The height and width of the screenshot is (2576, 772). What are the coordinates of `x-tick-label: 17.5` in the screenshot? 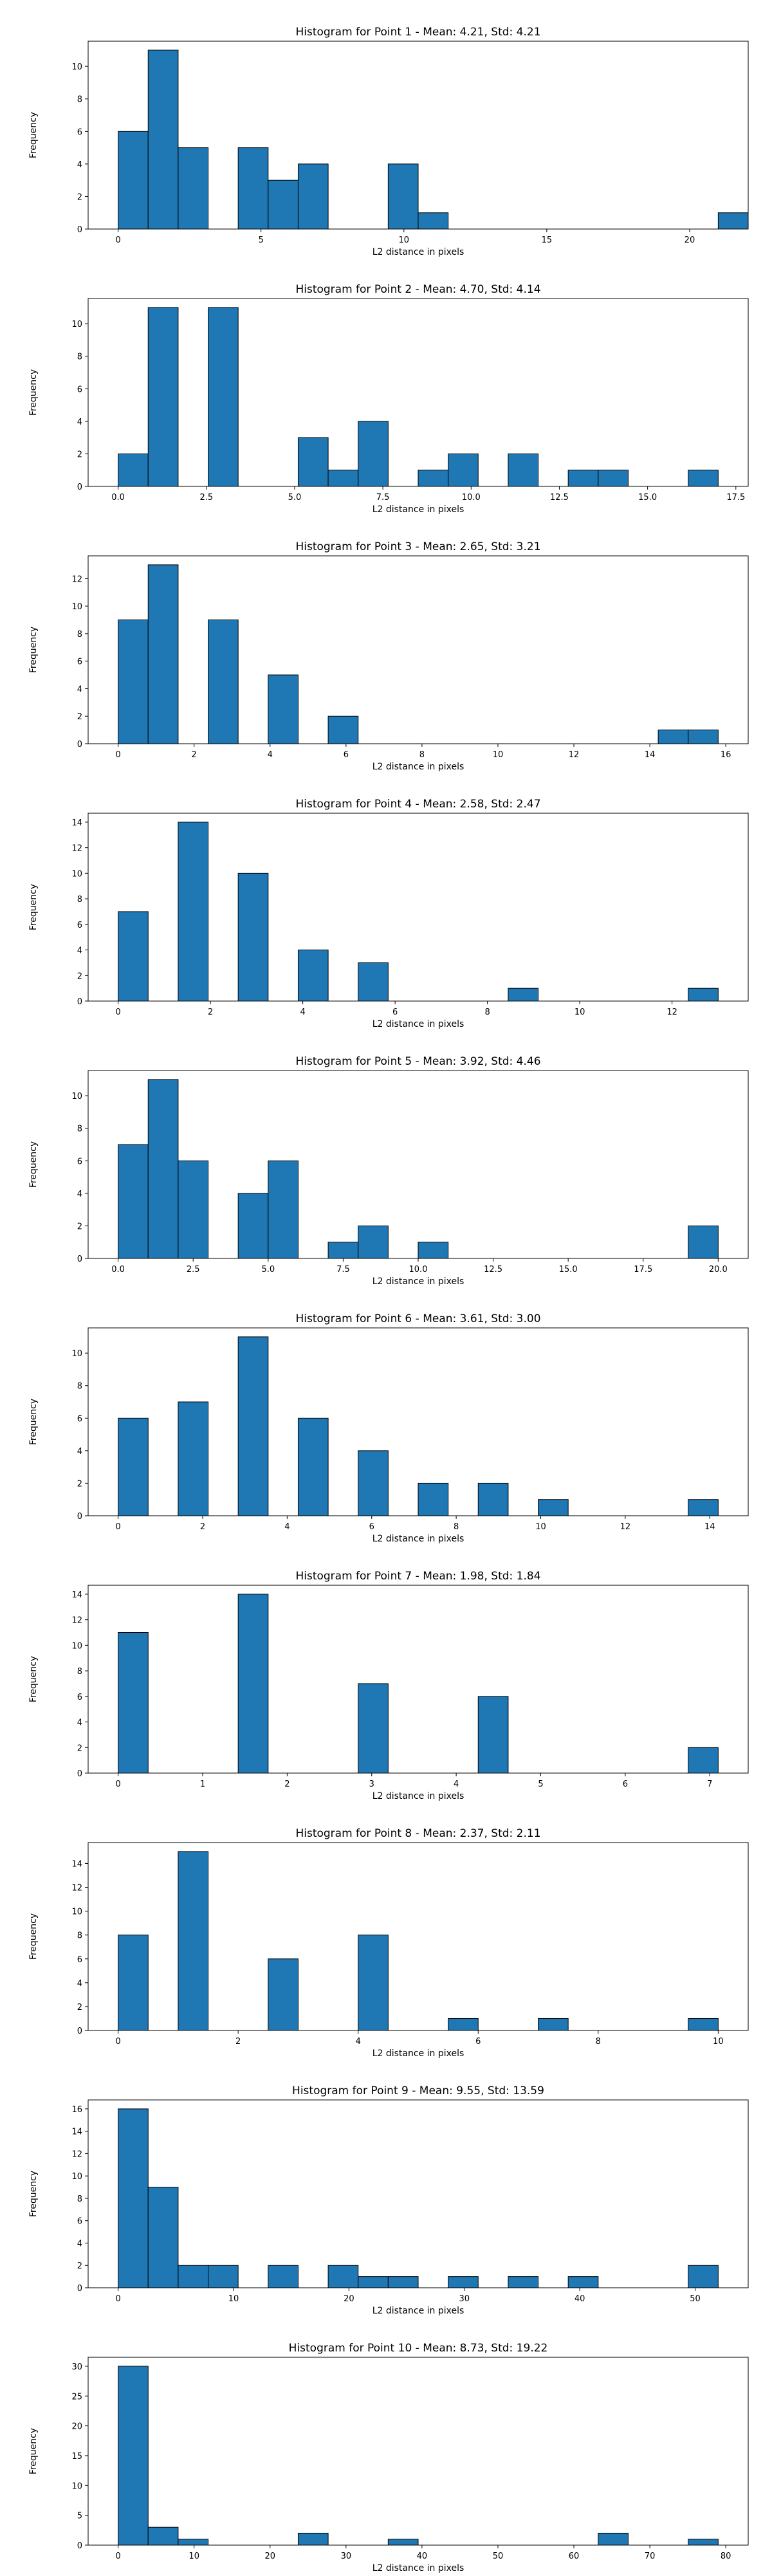 It's located at (643, 1269).